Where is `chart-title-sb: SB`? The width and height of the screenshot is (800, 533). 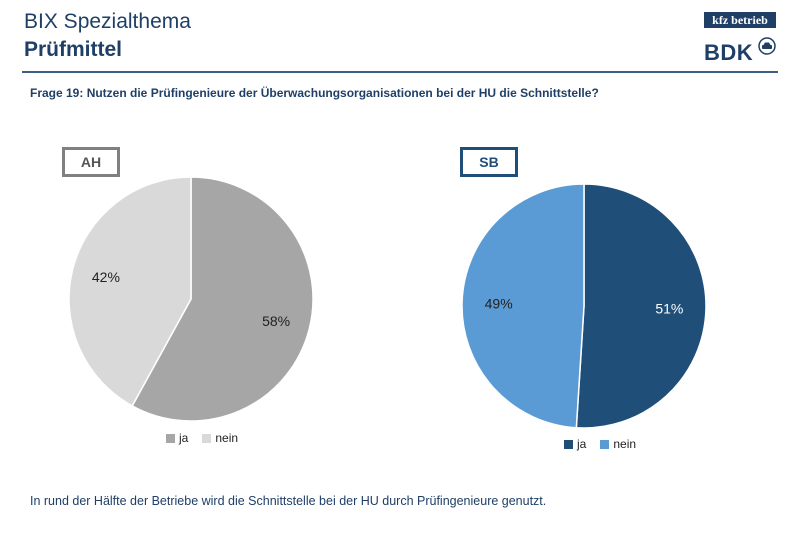 chart-title-sb: SB is located at coordinates (489, 162).